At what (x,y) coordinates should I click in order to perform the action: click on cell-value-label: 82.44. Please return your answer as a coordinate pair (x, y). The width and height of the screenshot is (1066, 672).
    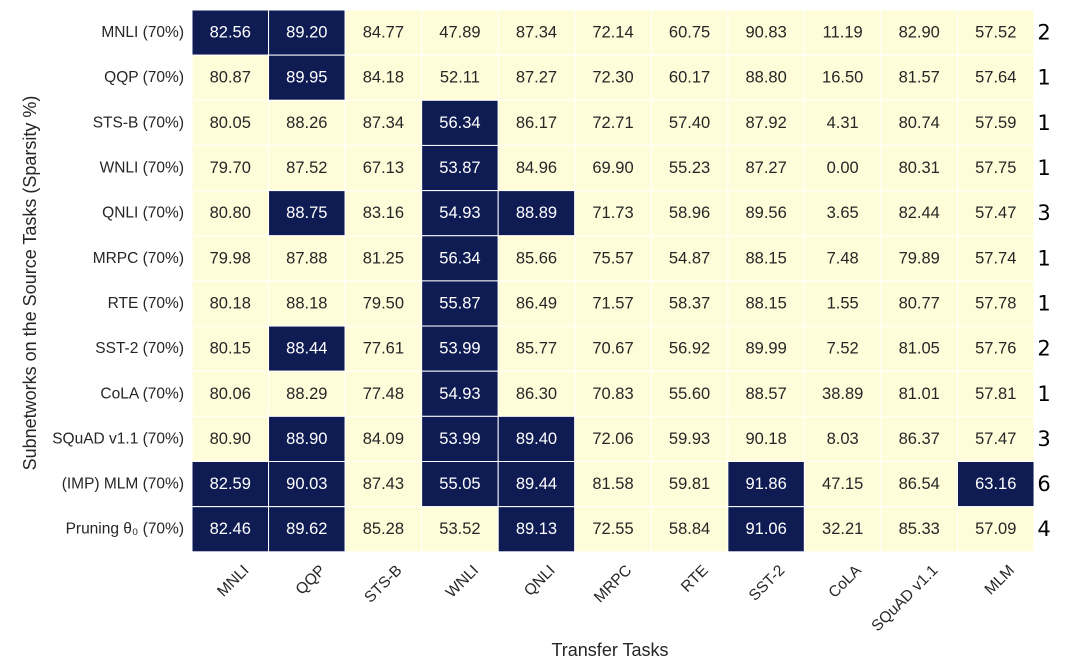
    Looking at the image, I should click on (919, 213).